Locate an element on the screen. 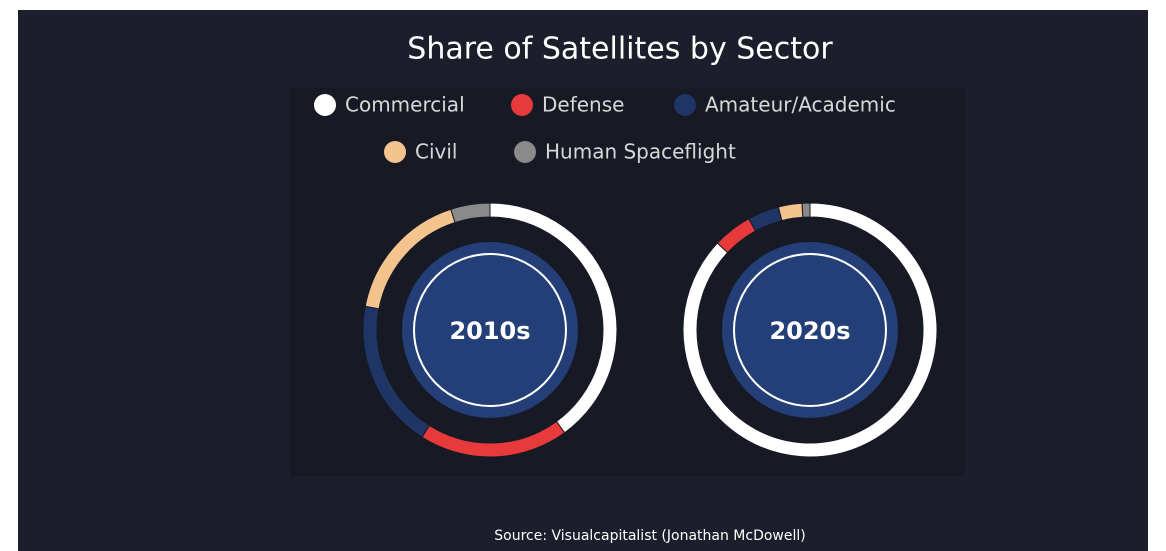 The image size is (1166, 551). legend-label: Human Spaceflight is located at coordinates (640, 152).